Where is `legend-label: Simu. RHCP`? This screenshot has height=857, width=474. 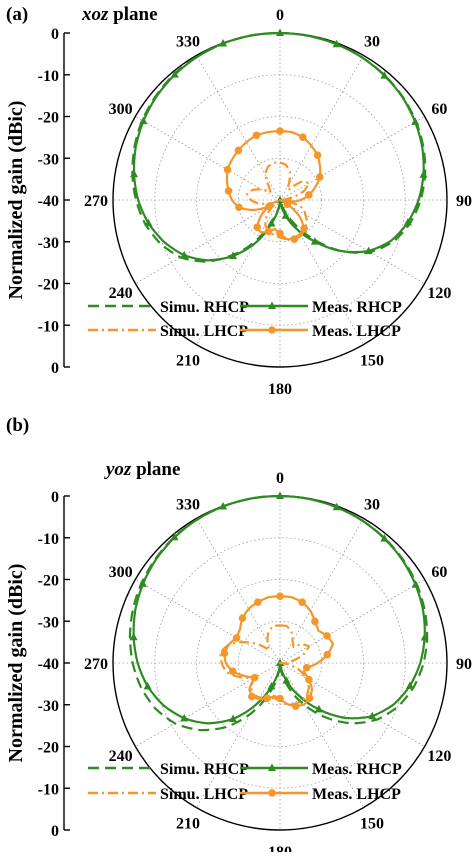 legend-label: Simu. RHCP is located at coordinates (204, 769).